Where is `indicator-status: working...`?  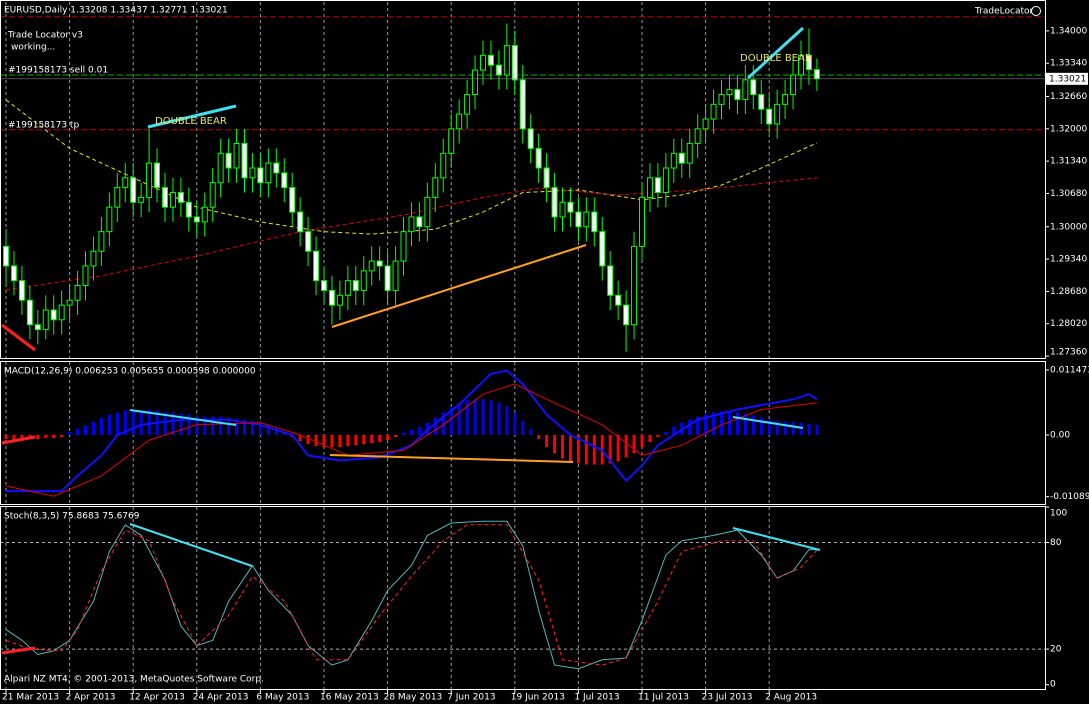 indicator-status: working... is located at coordinates (33, 48).